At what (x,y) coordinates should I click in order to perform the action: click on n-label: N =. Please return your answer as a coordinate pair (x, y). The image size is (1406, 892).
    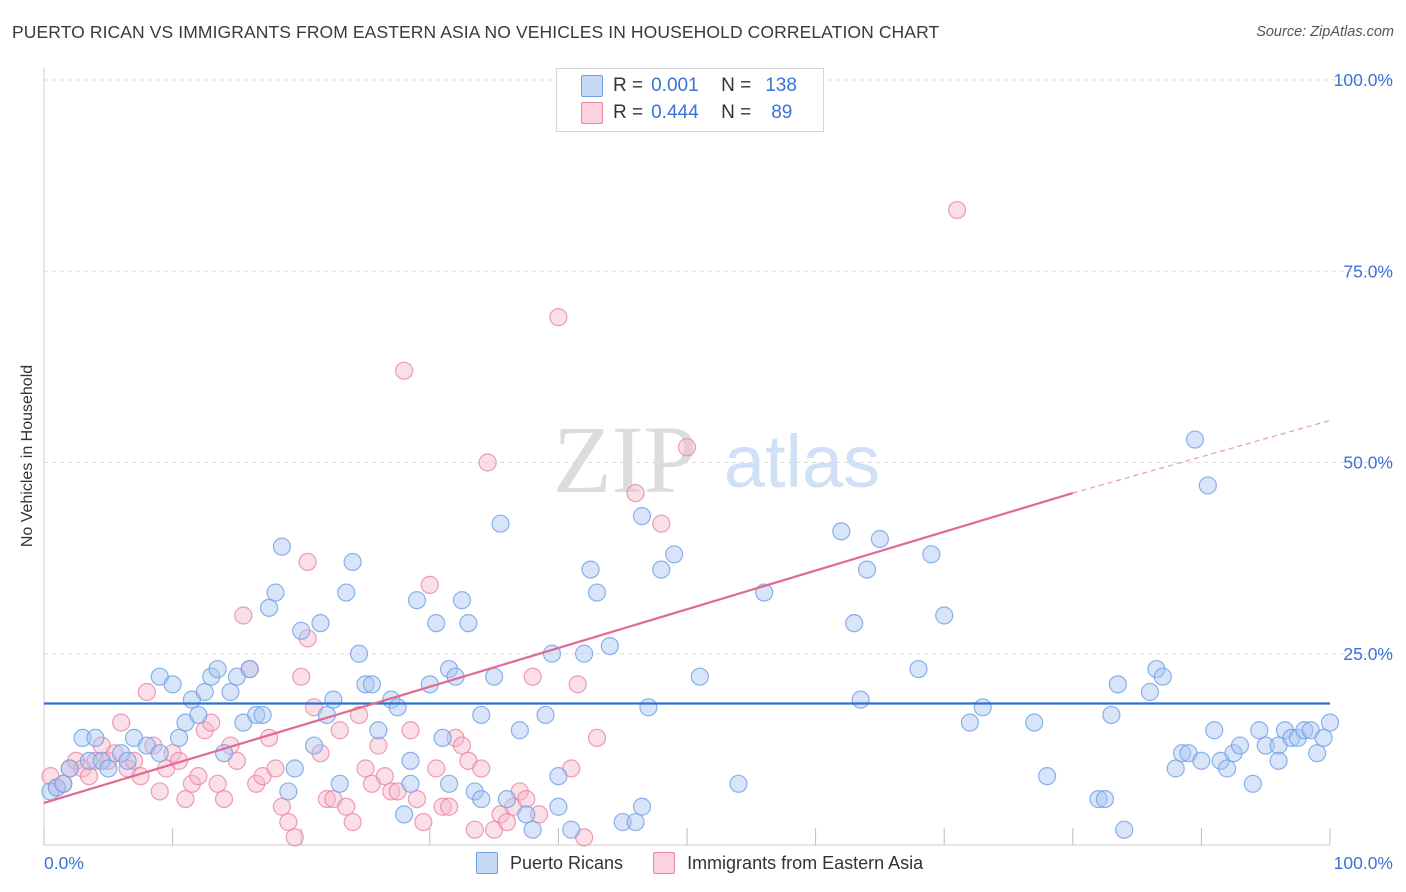
    Looking at the image, I should click on (736, 112).